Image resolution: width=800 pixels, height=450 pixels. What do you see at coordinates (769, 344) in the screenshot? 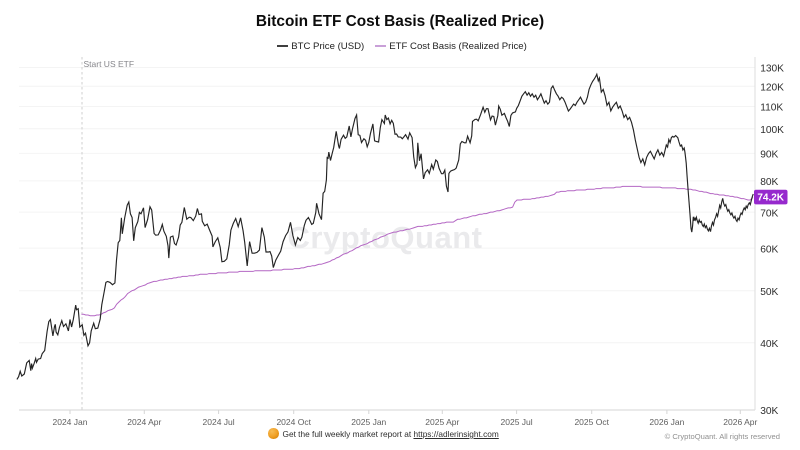
I see `svg-text: 40K` at bounding box center [769, 344].